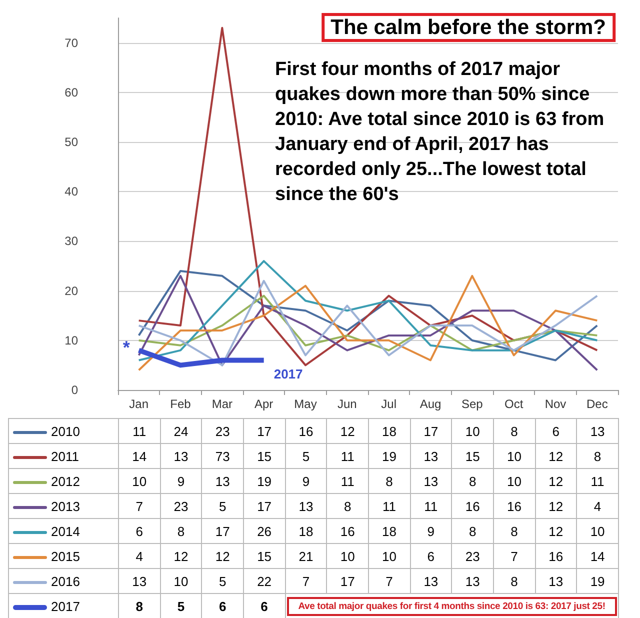 The height and width of the screenshot is (618, 640). I want to click on legend-label: 2014, so click(63, 531).